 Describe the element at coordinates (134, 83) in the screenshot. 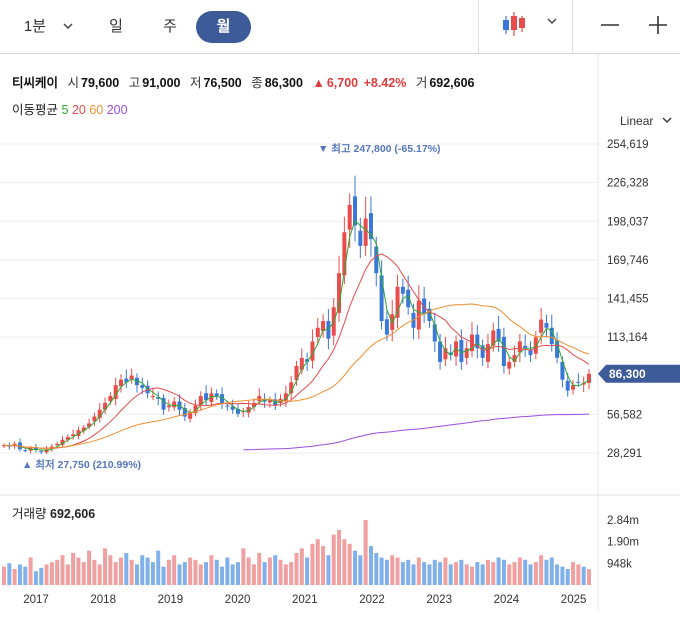

I see `high-label: 고` at that location.